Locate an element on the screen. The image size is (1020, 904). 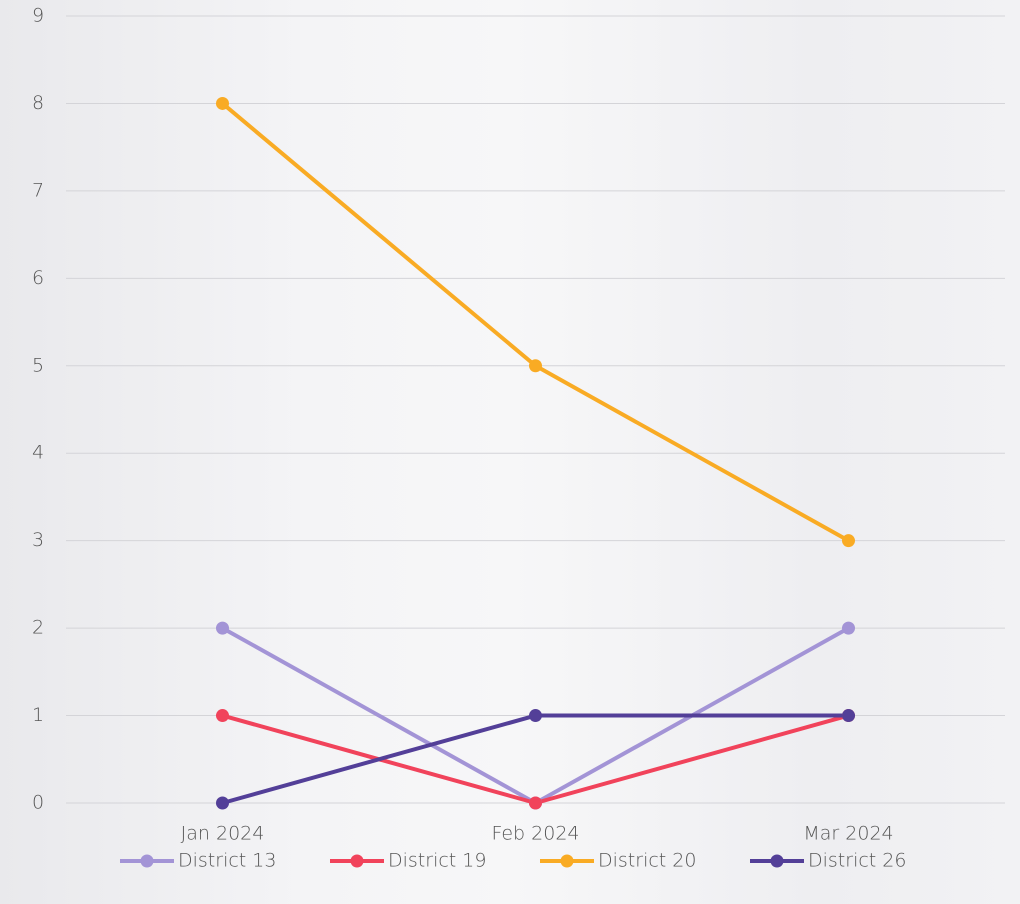
y-tick-label: 7 is located at coordinates (38, 190).